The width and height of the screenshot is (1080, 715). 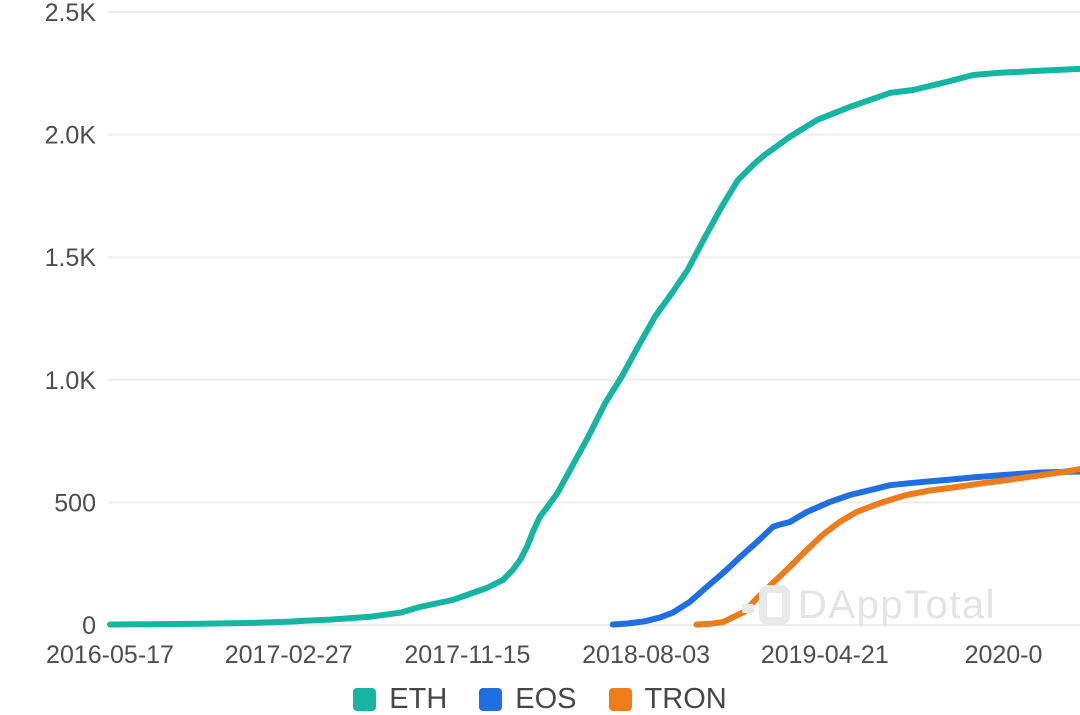 I want to click on eos-series-line, so click(x=846, y=548).